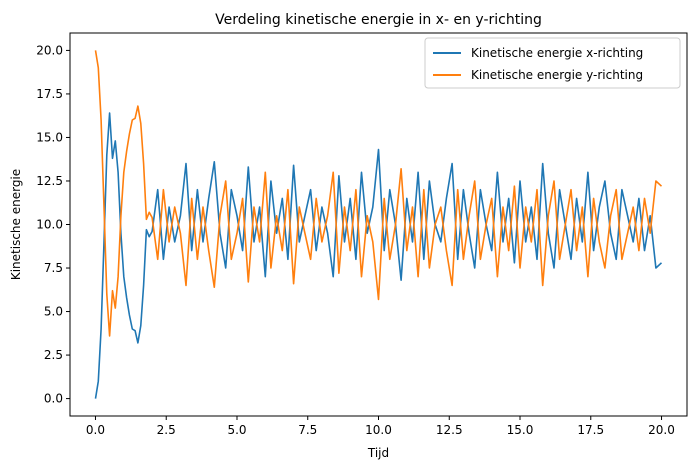 The width and height of the screenshot is (700, 470). What do you see at coordinates (49, 94) in the screenshot?
I see `y-tick-label: 17.5` at bounding box center [49, 94].